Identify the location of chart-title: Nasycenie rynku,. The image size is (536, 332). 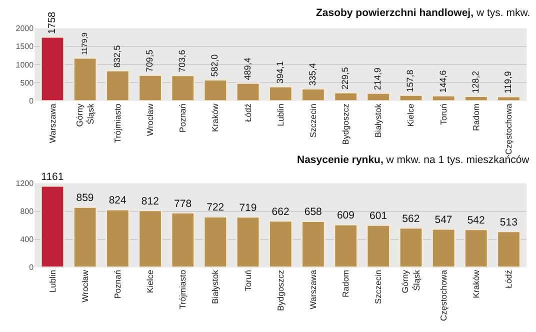
(340, 160).